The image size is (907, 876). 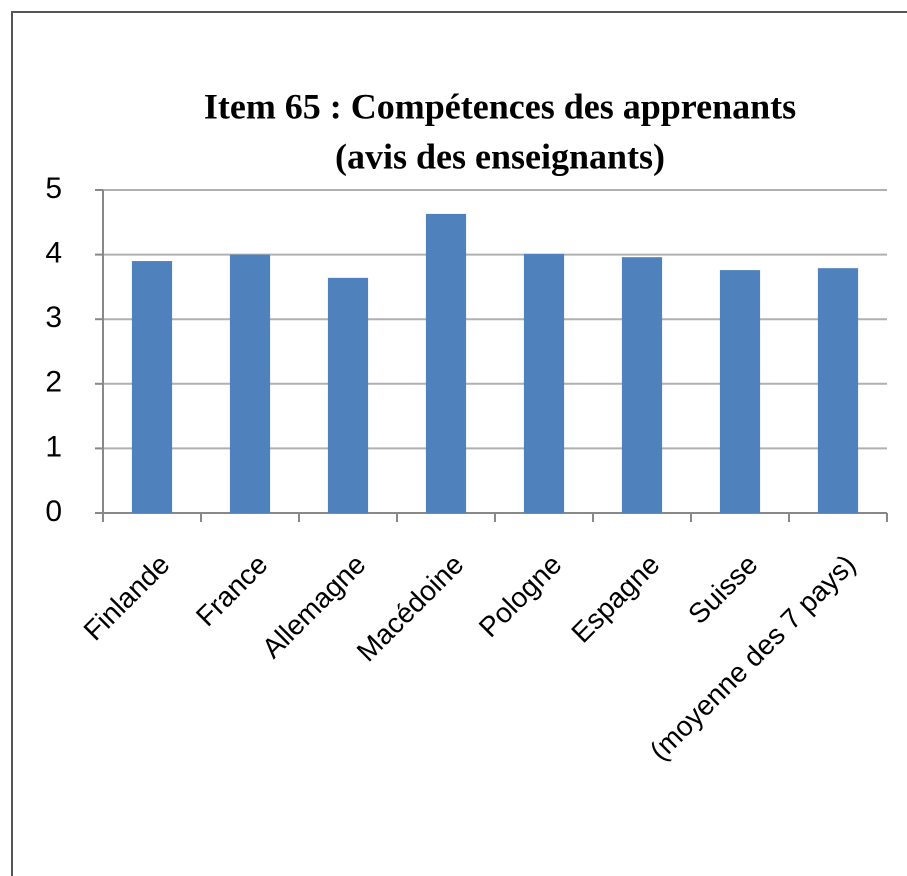 I want to click on chart-title: Item 65 : Compétences des apprenants, so click(x=500, y=106).